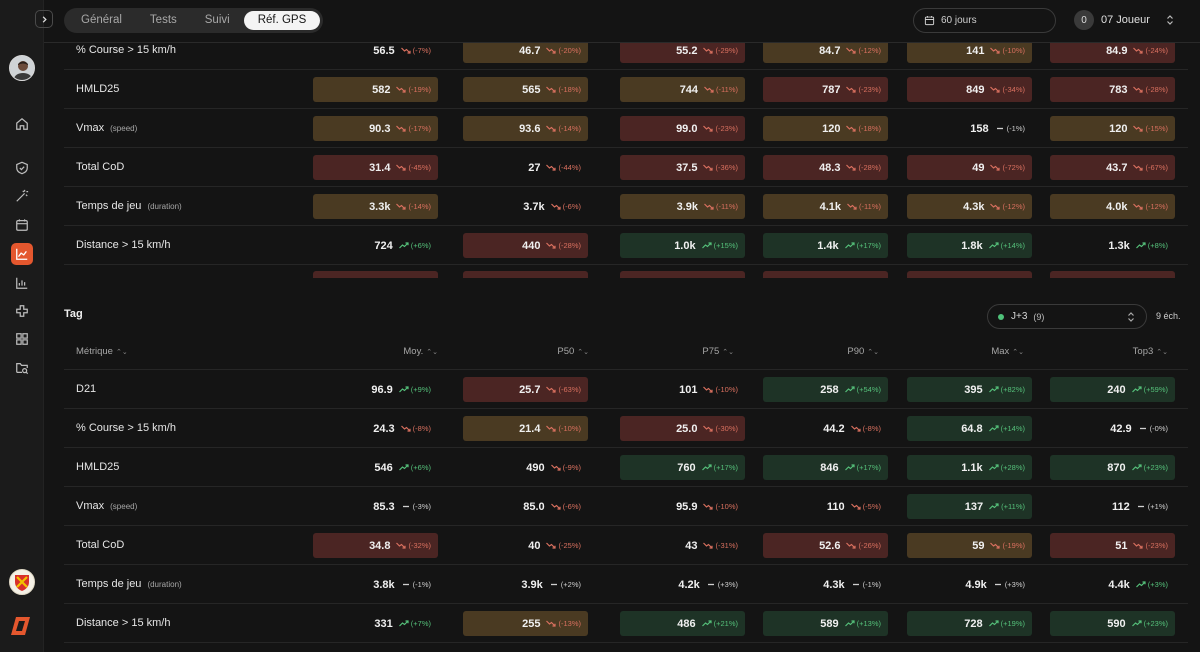  I want to click on cell-trend: (-63%), so click(563, 389).